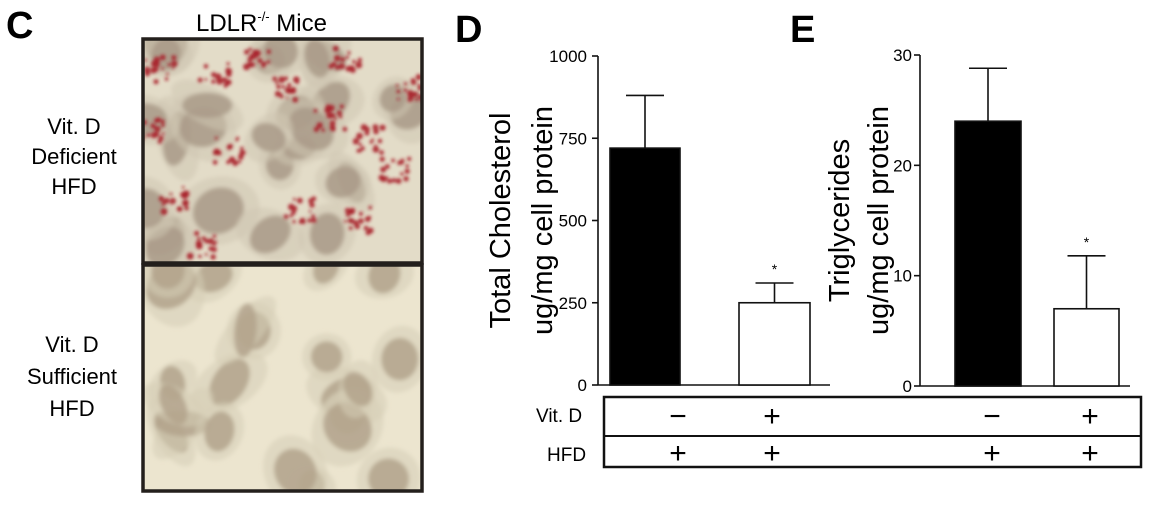 This screenshot has height=516, width=1173. I want to click on y-axis-label: ug/mg cell protein, so click(879, 220).